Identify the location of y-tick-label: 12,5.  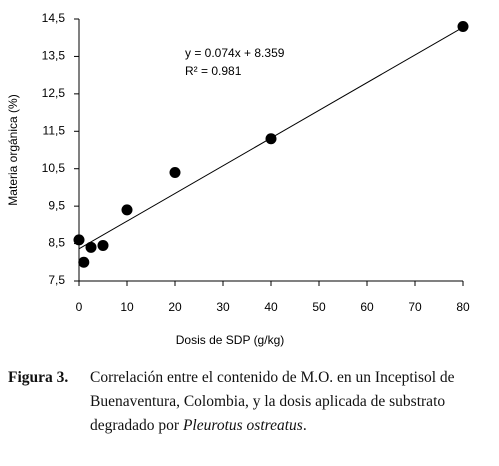
(54, 93).